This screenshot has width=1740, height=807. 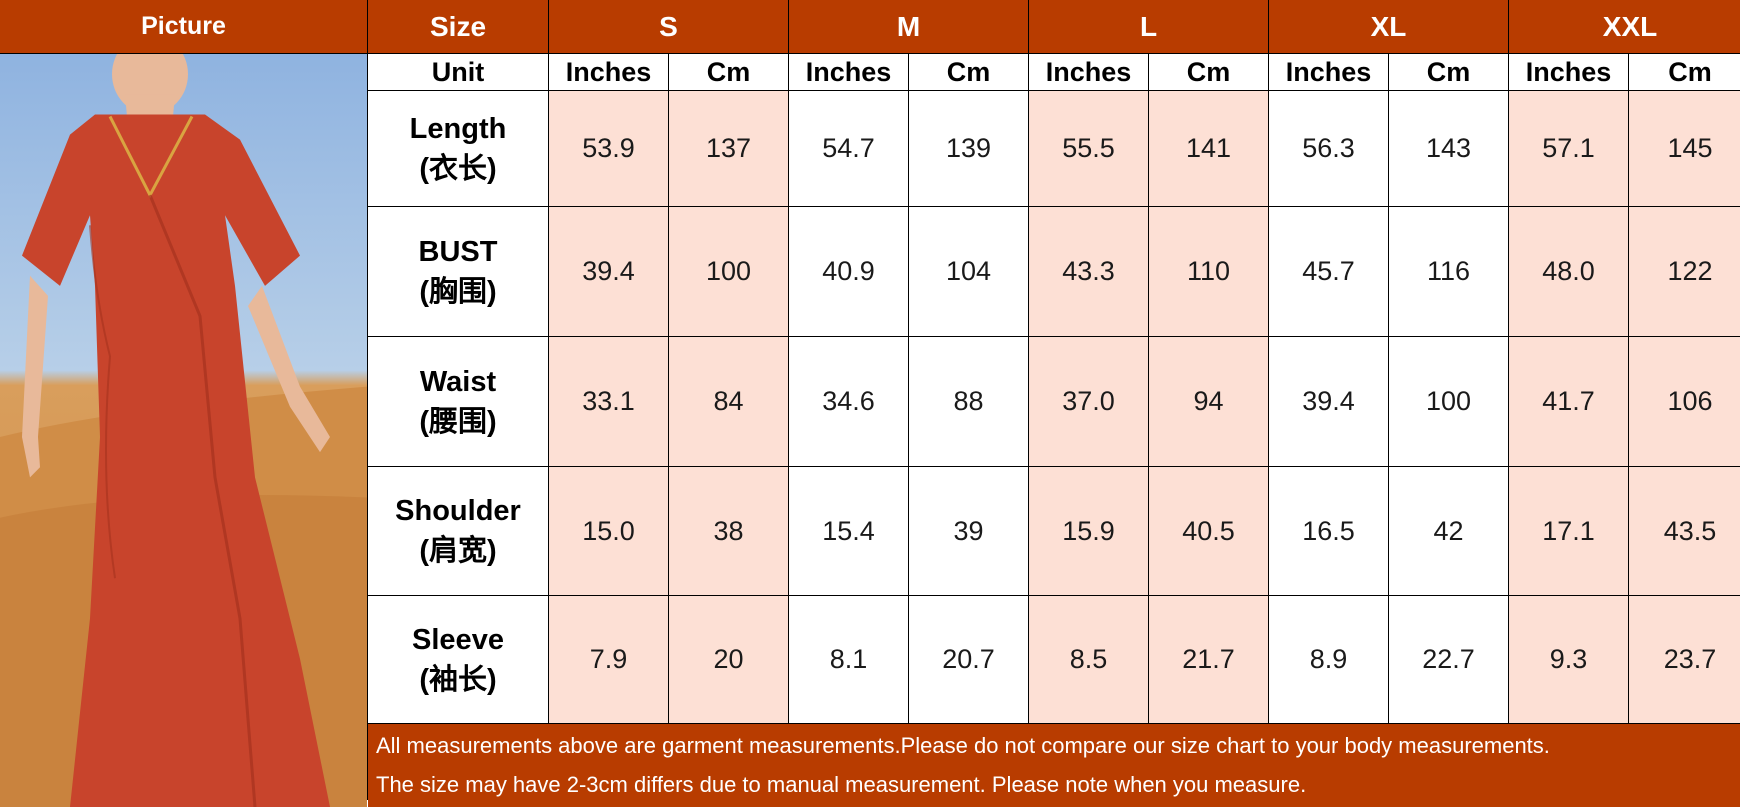 What do you see at coordinates (1568, 659) in the screenshot?
I see `value-cell: 9.3` at bounding box center [1568, 659].